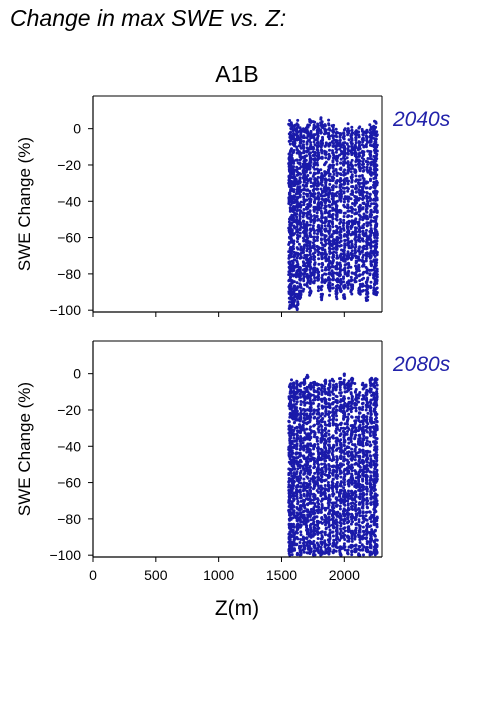 The image size is (501, 709). What do you see at coordinates (333, 464) in the screenshot?
I see `scatter-series` at bounding box center [333, 464].